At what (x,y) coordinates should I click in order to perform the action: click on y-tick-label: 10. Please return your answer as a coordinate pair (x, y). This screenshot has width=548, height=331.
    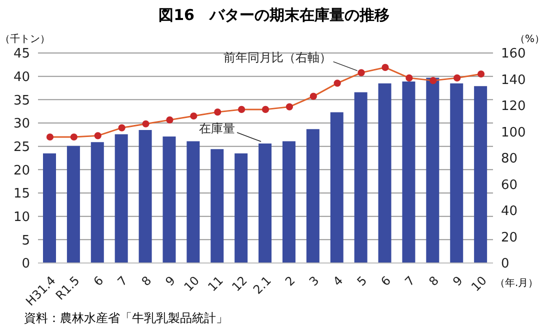
    Looking at the image, I should click on (21, 217).